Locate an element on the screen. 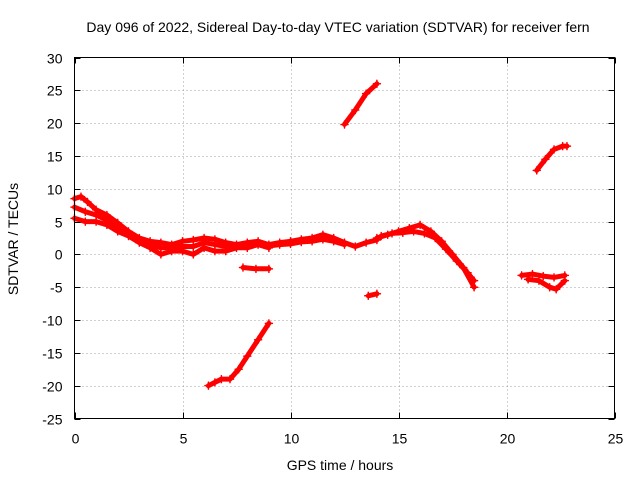 This screenshot has width=640, height=480. x-tick-label: 10 is located at coordinates (292, 439).